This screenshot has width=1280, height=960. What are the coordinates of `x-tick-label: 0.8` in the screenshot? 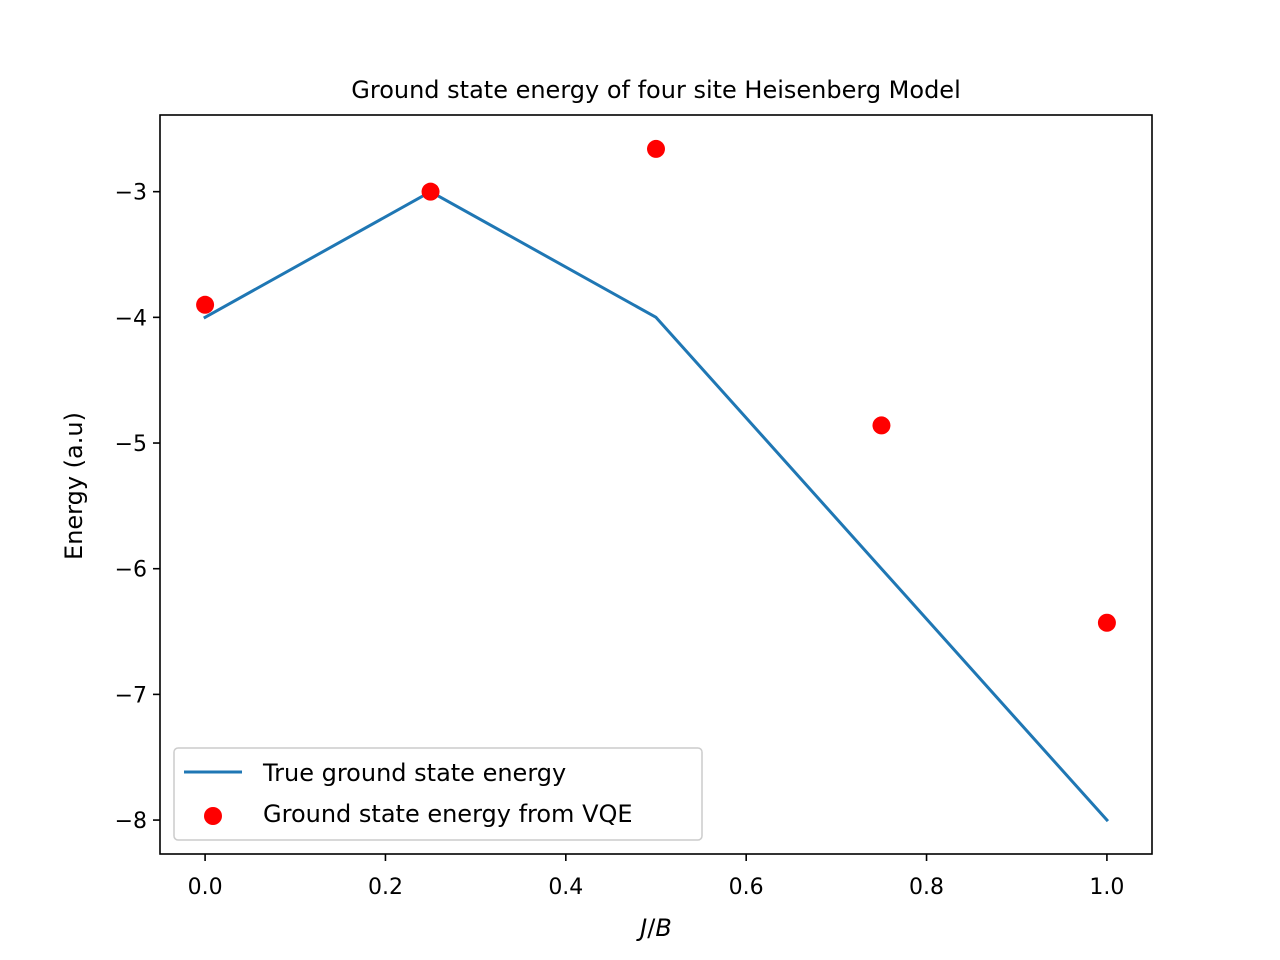 It's located at (926, 887).